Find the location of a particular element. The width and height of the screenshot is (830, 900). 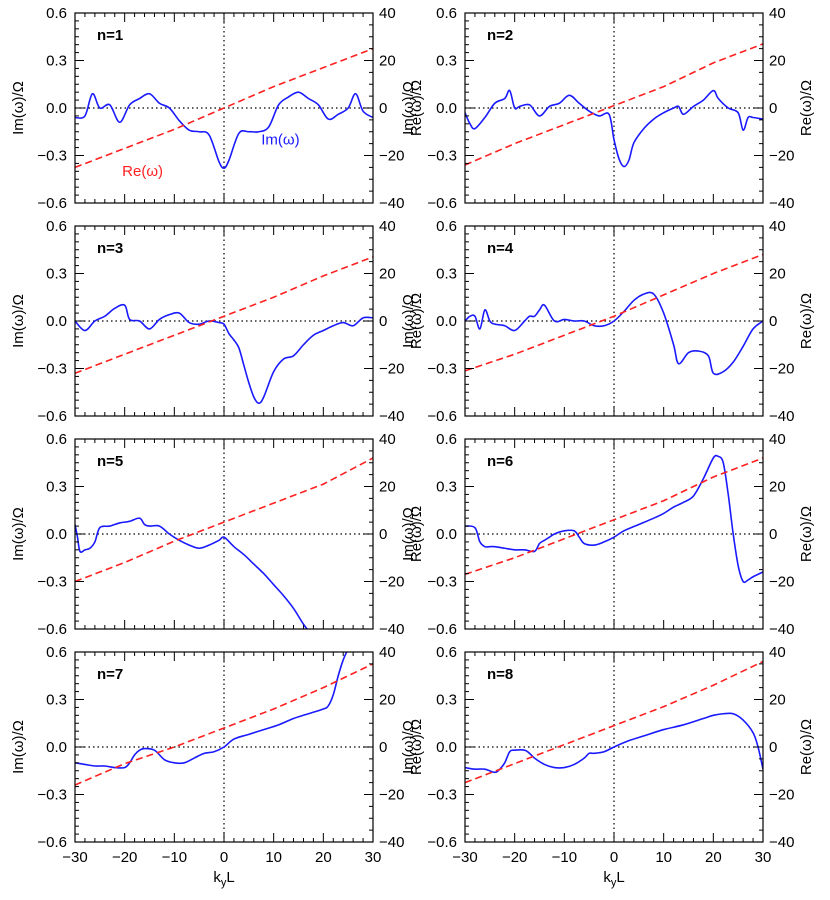

panel-label: n=6 is located at coordinates (500, 461).